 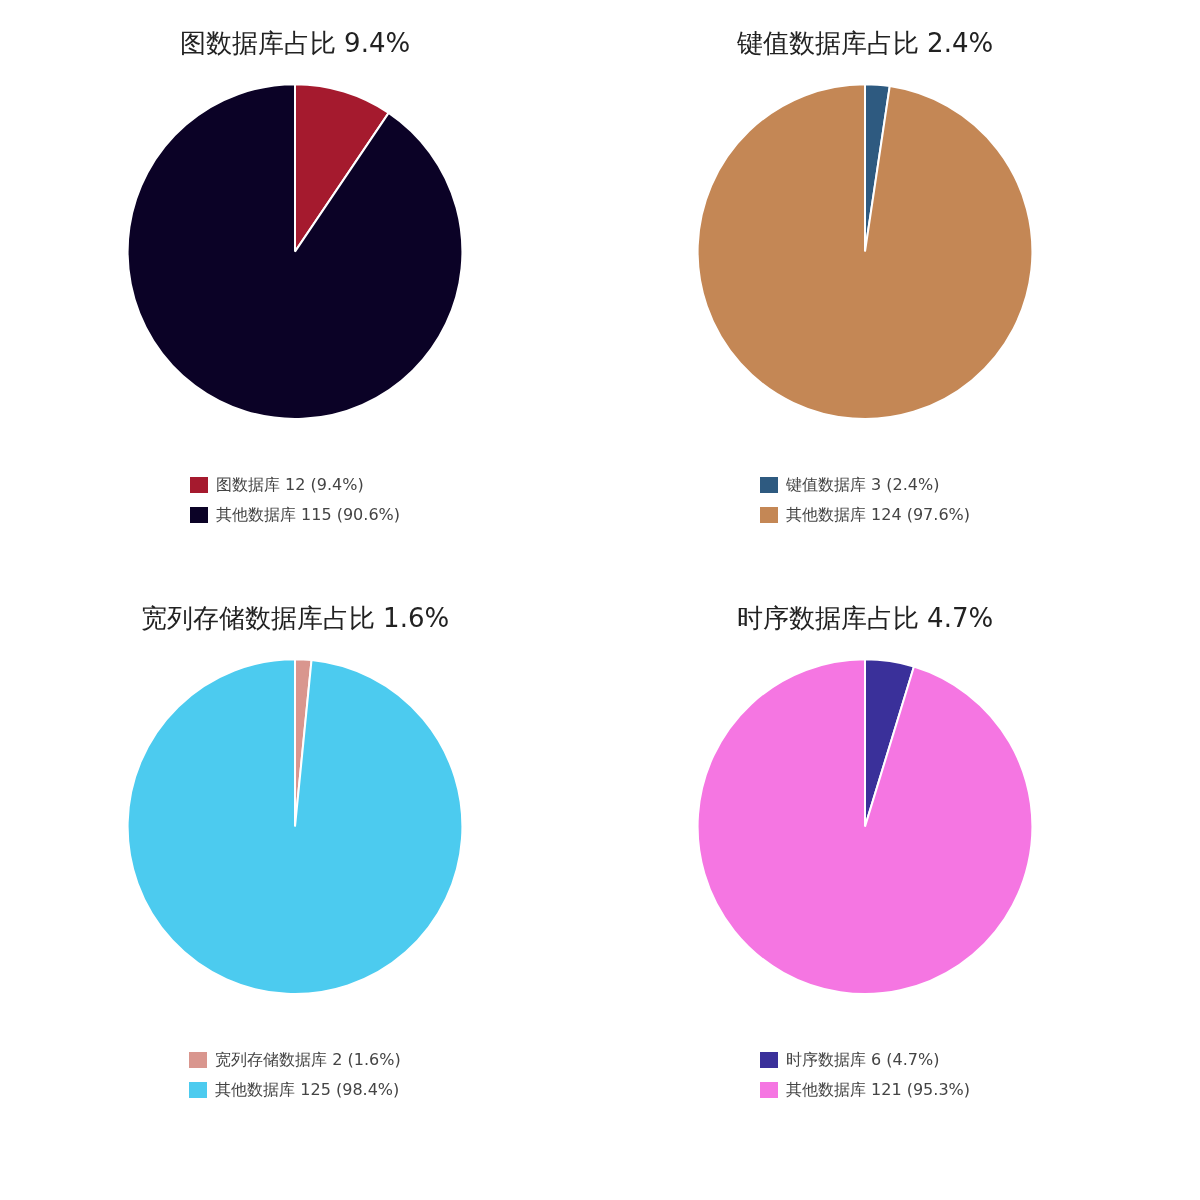 I want to click on legend-label: 其他数据库 124 (97.6%), so click(x=878, y=515).